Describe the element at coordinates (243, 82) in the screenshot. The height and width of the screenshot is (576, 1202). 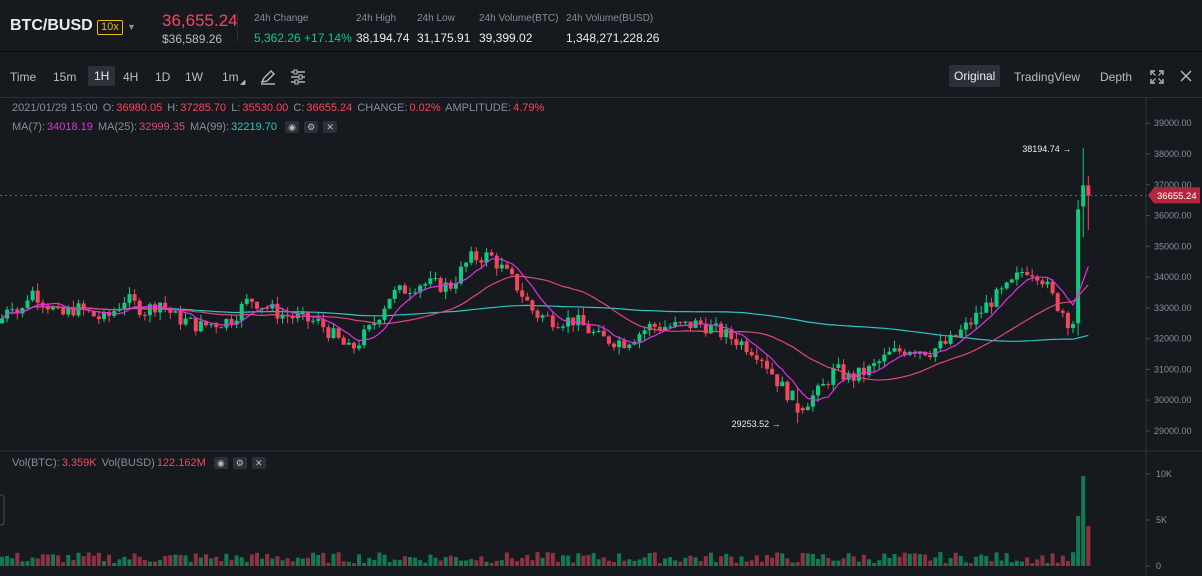
I see `interval-dropdown-icon: ◢` at that location.